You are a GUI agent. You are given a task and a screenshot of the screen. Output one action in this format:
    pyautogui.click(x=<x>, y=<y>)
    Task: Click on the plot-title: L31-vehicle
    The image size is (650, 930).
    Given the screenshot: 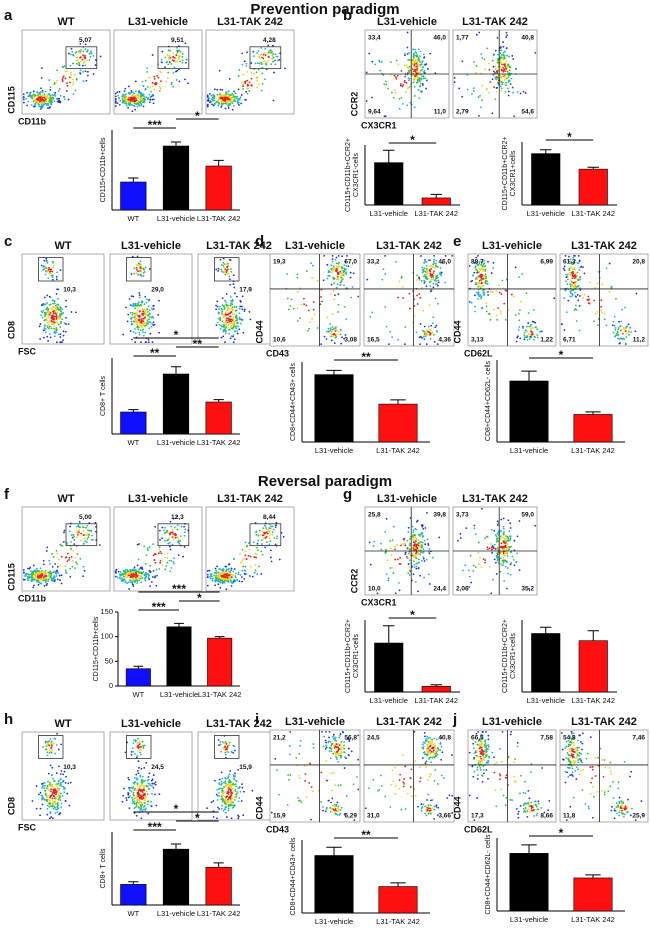 What is the action you would take?
    pyautogui.click(x=151, y=246)
    